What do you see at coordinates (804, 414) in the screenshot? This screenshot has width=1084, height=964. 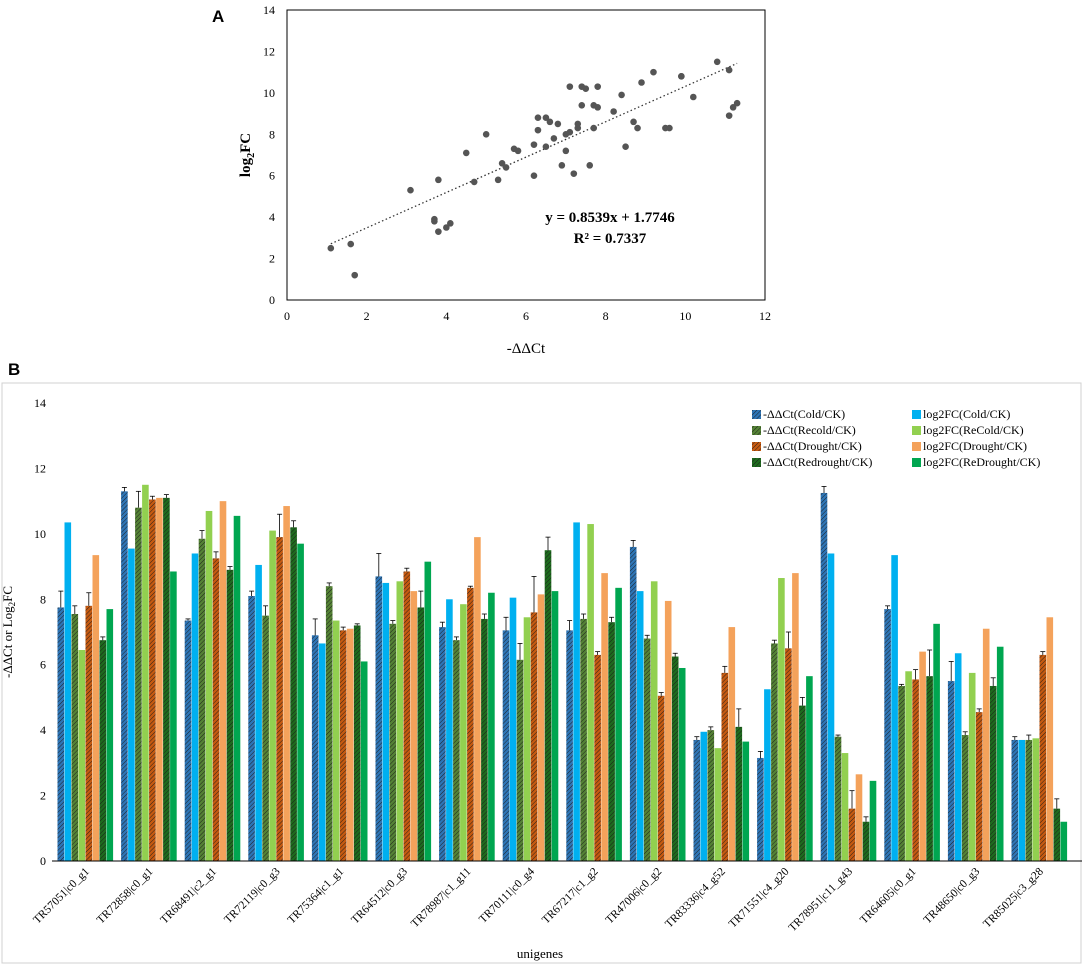 I see `legend-entry: -ΔΔCt(Cold/CK)` at bounding box center [804, 414].